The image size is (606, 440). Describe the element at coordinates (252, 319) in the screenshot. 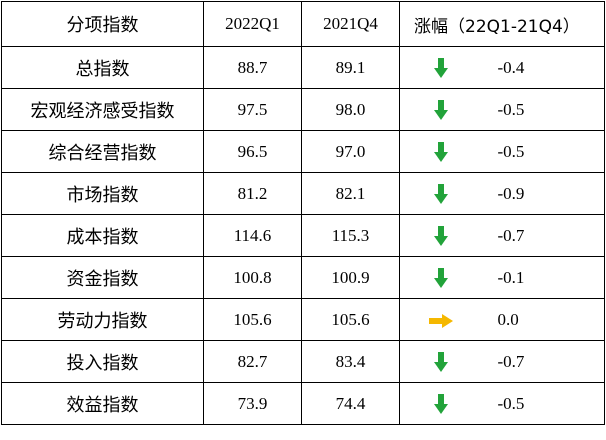

I see `row-2022q1-value: 105.6` at that location.